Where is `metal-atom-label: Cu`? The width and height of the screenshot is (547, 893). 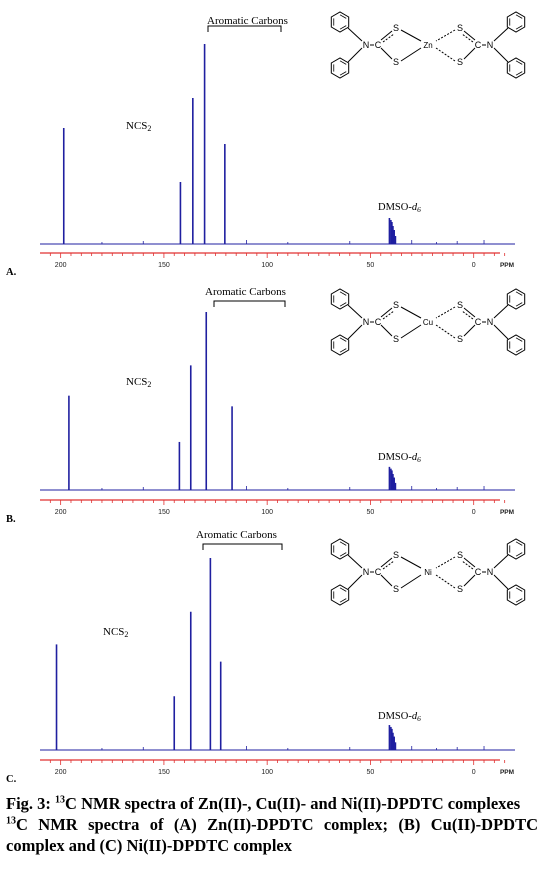
metal-atom-label: Cu is located at coordinates (428, 322).